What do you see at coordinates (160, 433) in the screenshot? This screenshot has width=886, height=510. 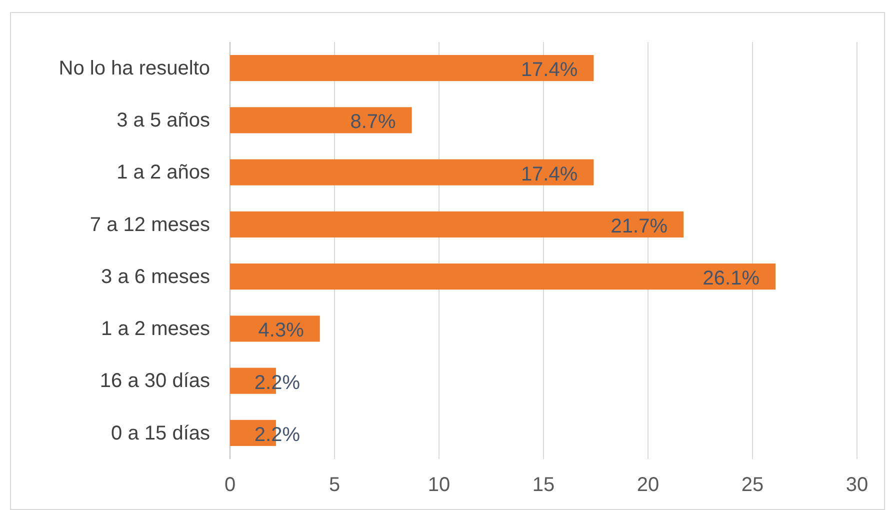 I see `y-tick-label: 0 a 15 días` at bounding box center [160, 433].